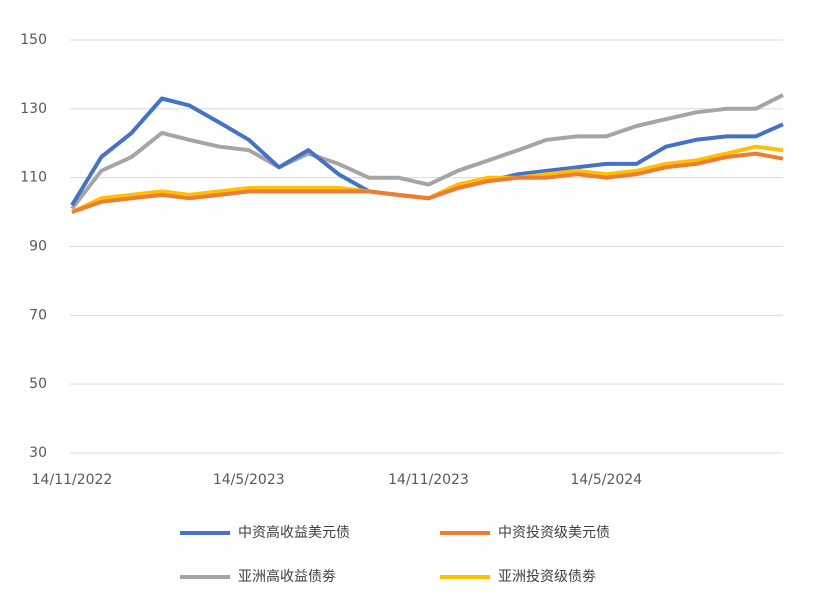  What do you see at coordinates (249, 480) in the screenshot?
I see `x-tick-label: 14/5/2023` at bounding box center [249, 480].